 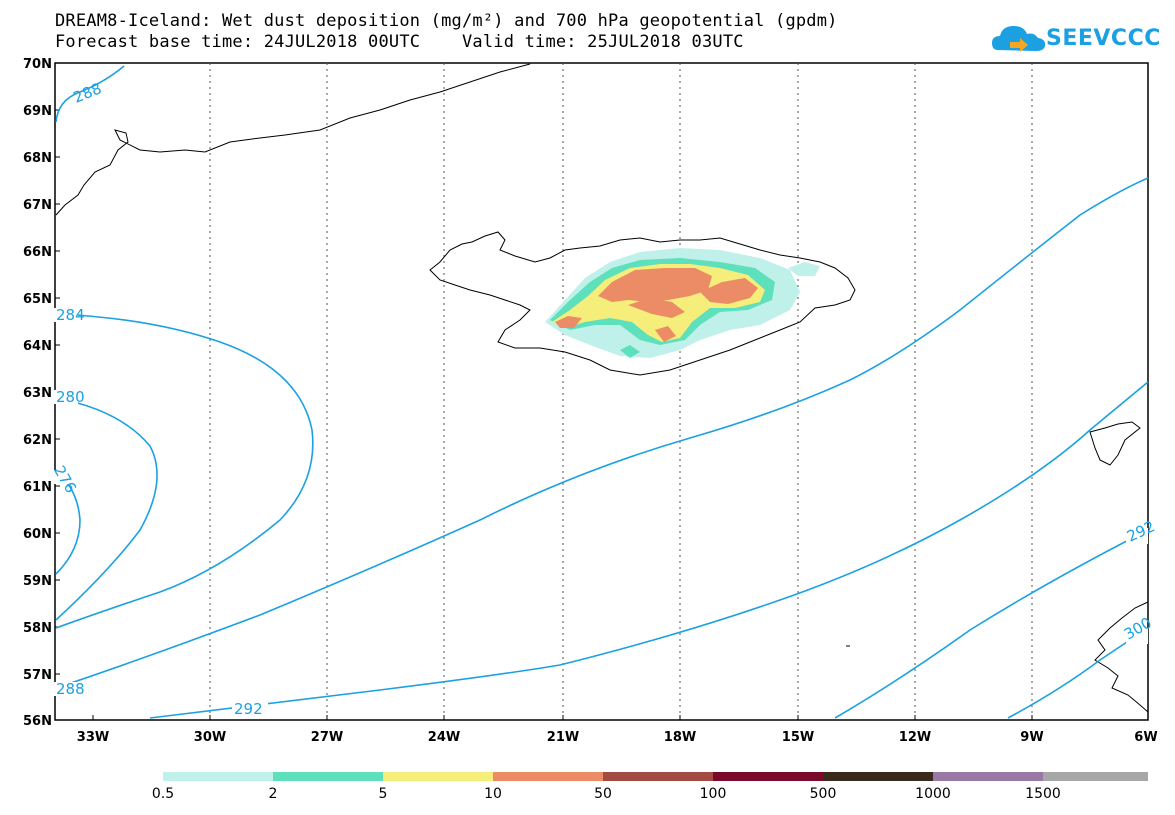 I want to click on lat-label: 64N, so click(x=37, y=346).